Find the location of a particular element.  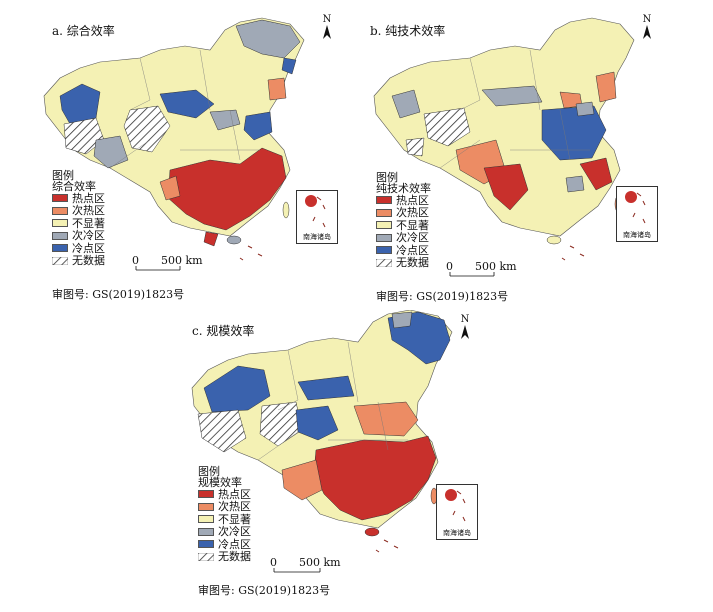

north-label-a: N is located at coordinates (327, 19).